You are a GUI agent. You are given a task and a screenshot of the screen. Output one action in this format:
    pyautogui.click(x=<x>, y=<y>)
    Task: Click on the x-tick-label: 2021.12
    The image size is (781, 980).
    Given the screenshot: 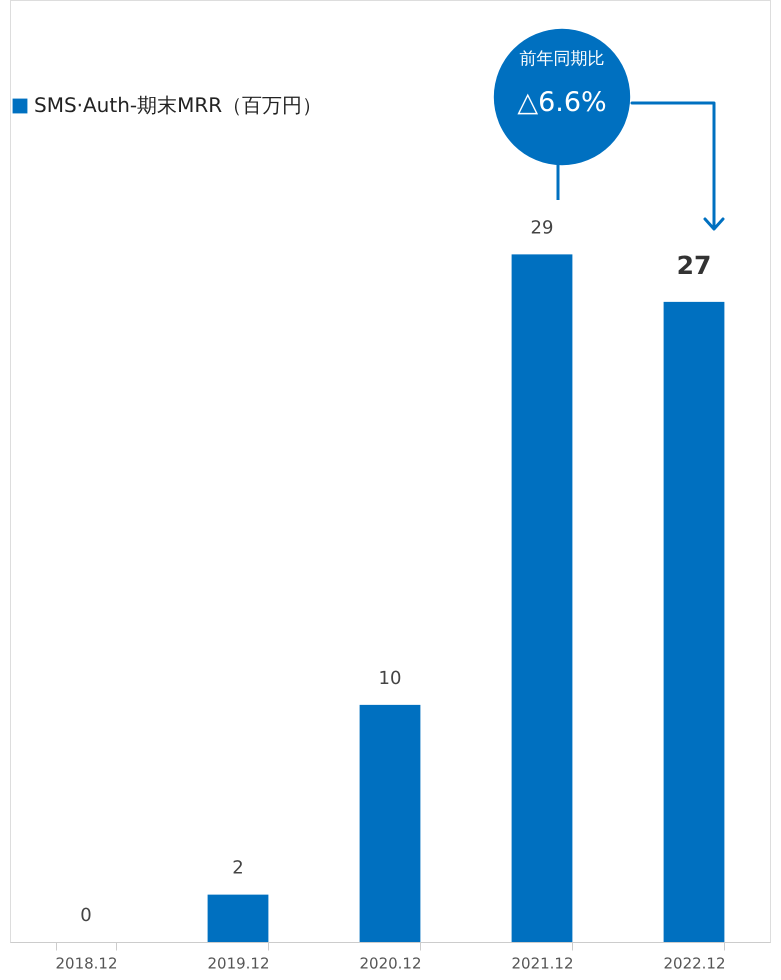 What is the action you would take?
    pyautogui.click(x=542, y=963)
    